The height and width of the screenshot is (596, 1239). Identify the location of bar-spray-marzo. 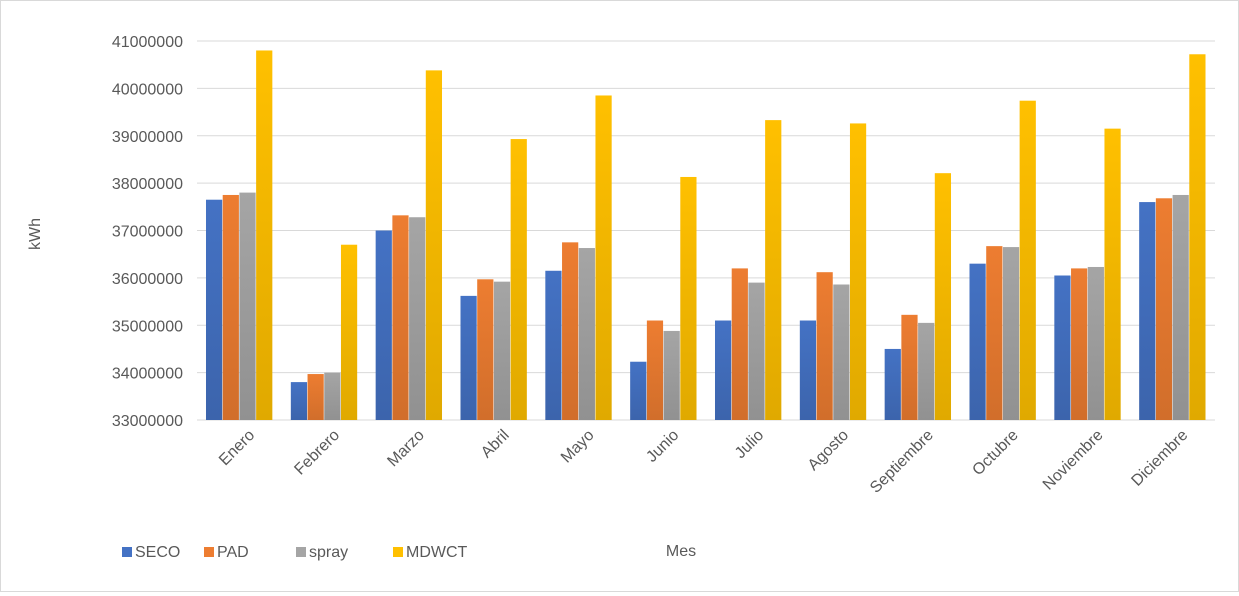
(417, 318).